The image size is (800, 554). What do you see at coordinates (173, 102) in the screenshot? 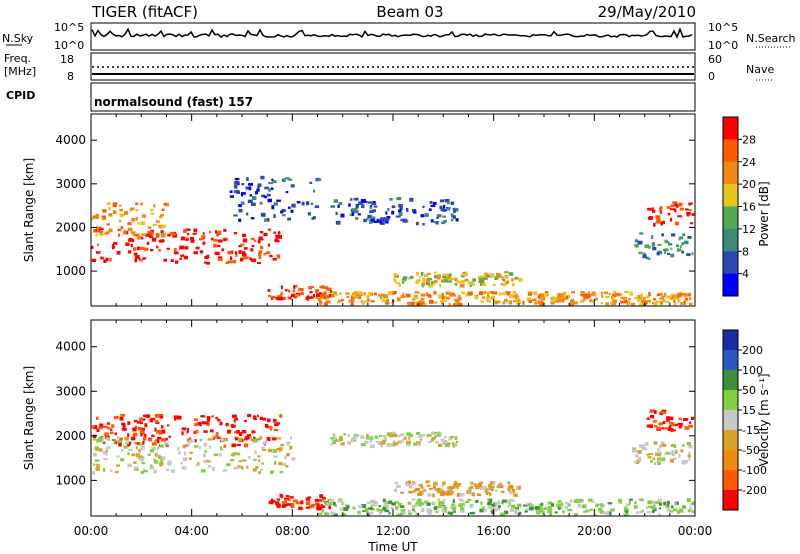
I see `cpid-value: normalsound (fast) 157` at bounding box center [173, 102].